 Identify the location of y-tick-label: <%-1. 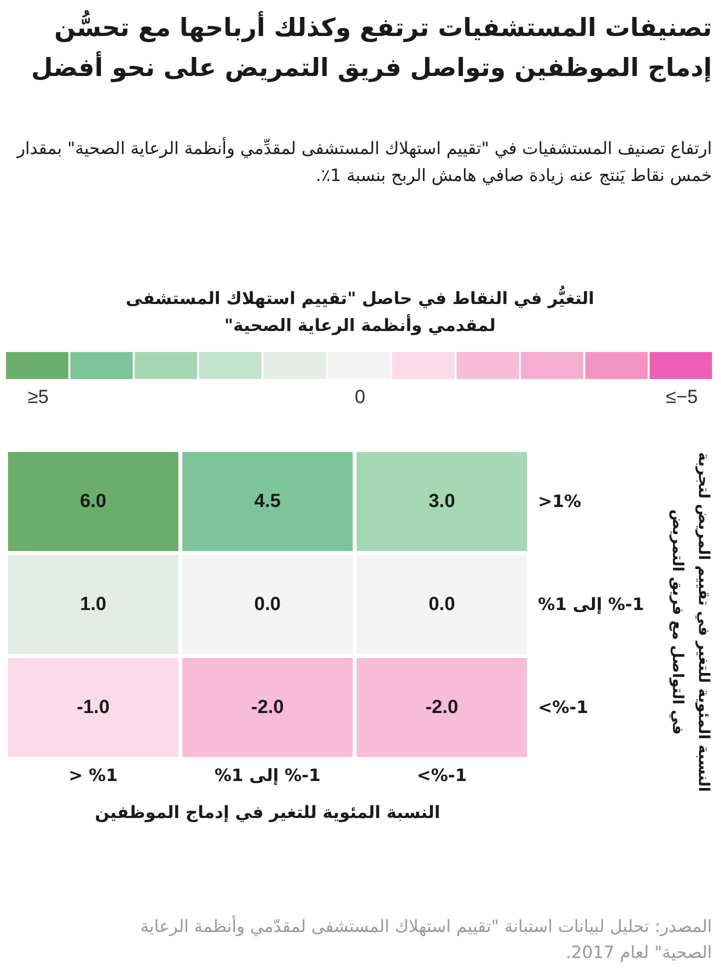
(563, 708).